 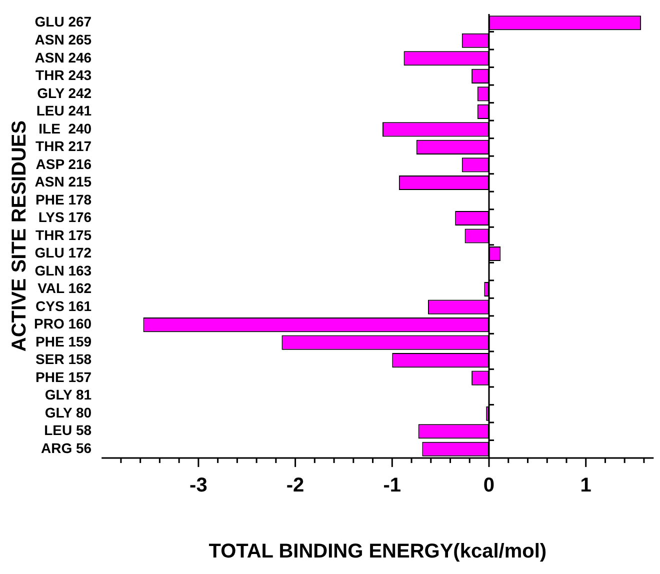 What do you see at coordinates (63, 22) in the screenshot?
I see `y-tick-label: GLU 267` at bounding box center [63, 22].